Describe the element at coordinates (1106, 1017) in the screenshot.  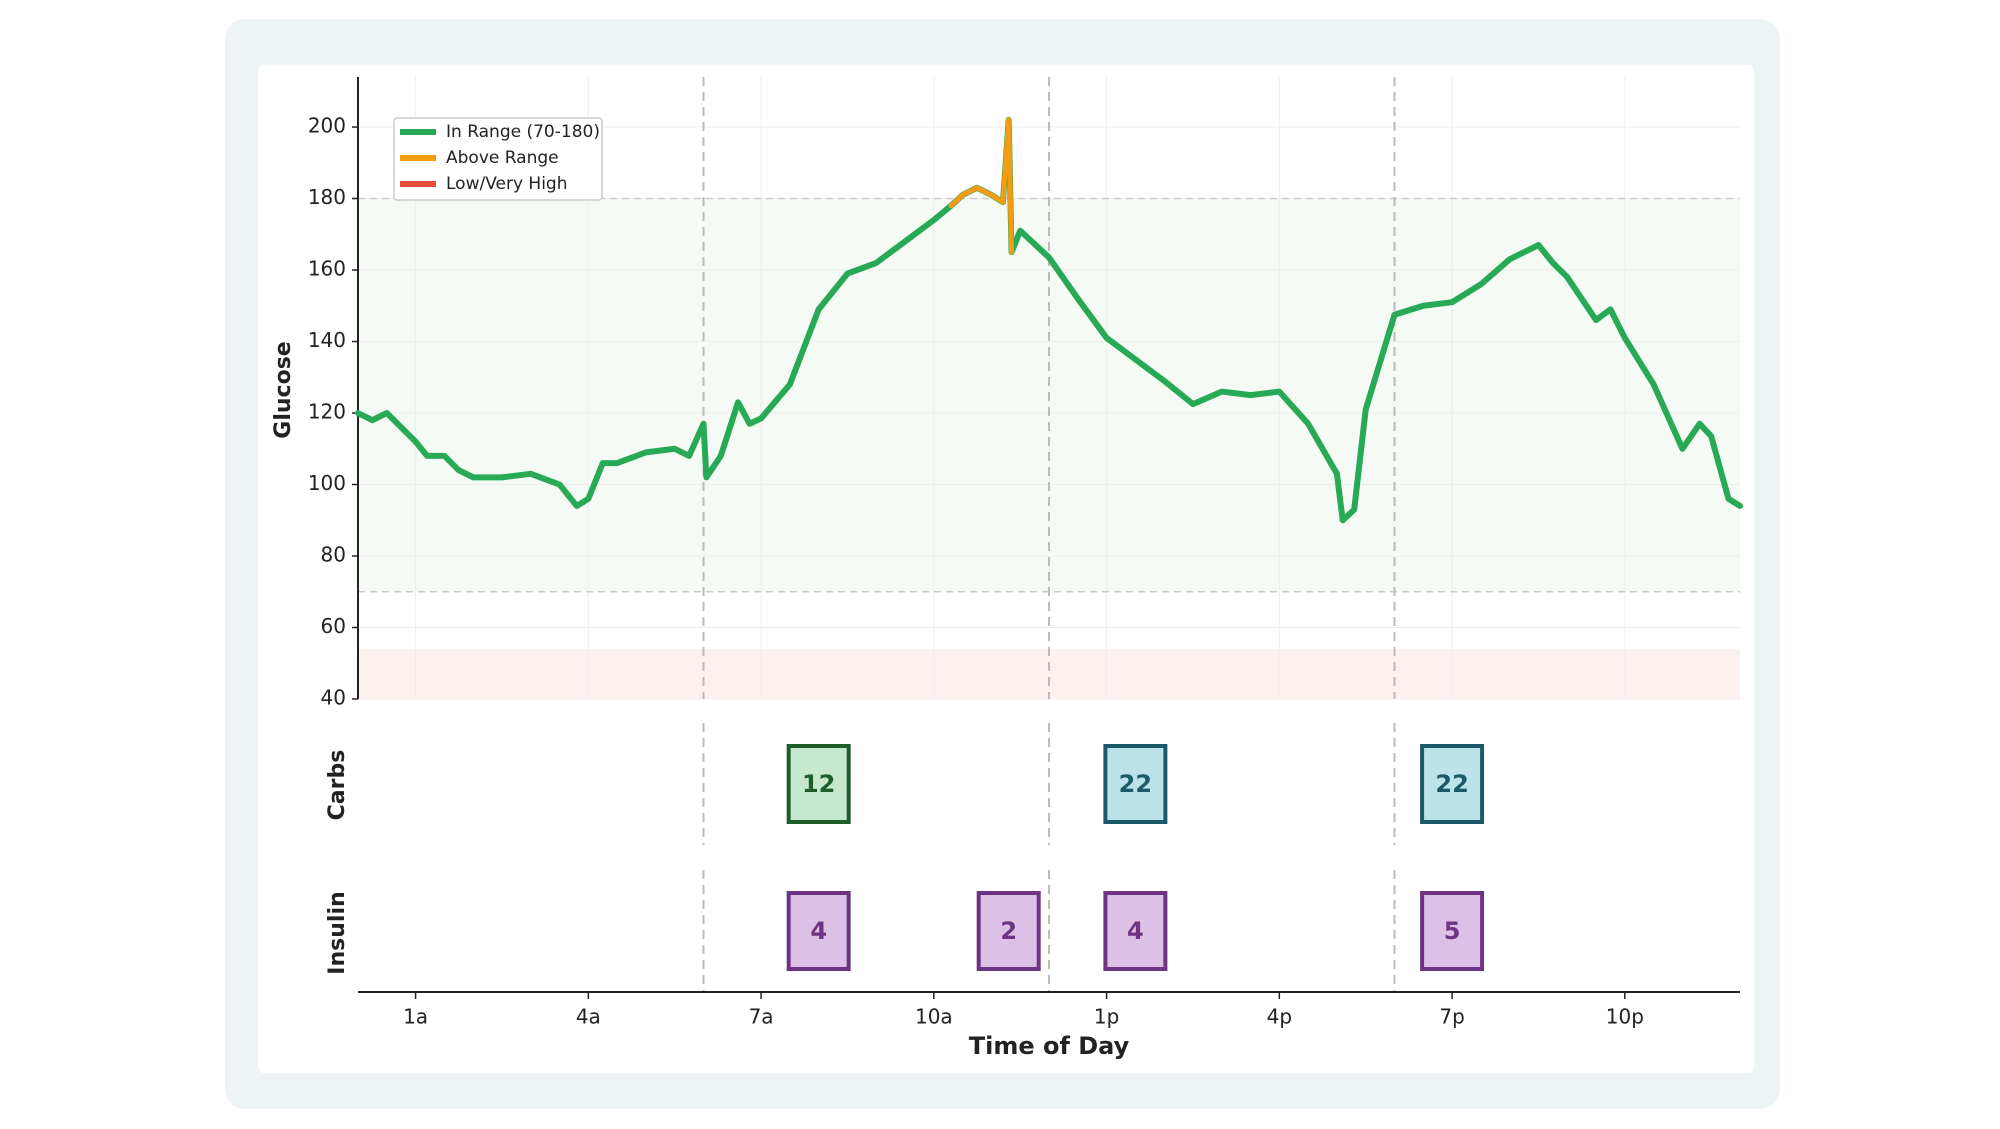
I see `x-tick-label: 1p` at that location.